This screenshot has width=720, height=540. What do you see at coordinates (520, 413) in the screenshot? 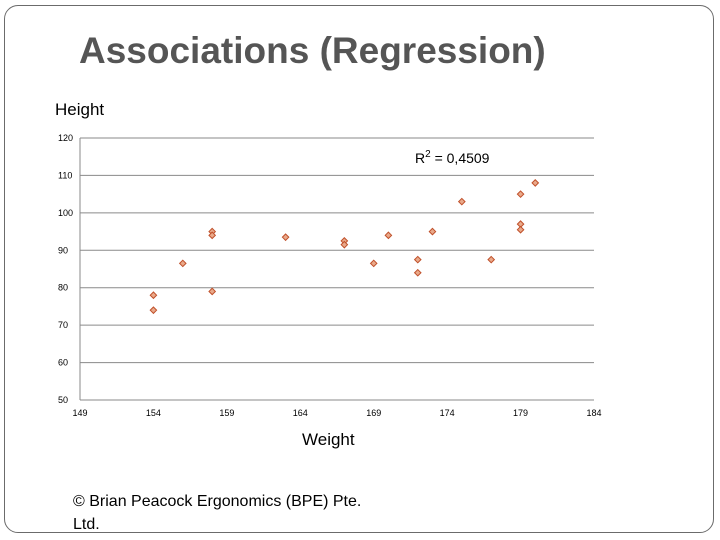
I see `x-tick-label: 179` at bounding box center [520, 413].